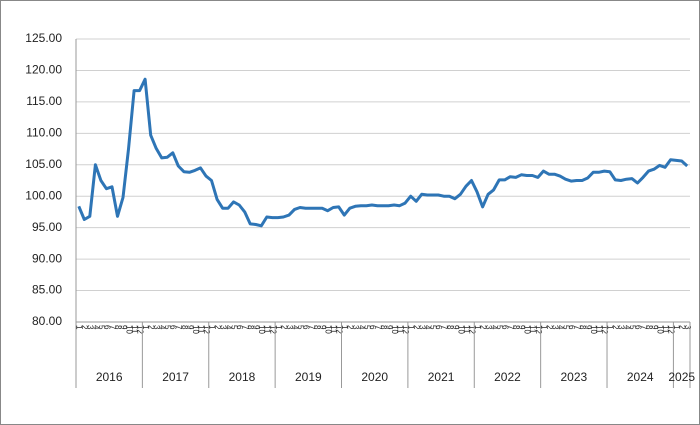 This screenshot has height=425, width=700. What do you see at coordinates (47, 290) in the screenshot?
I see `y-tick-label: 85.00` at bounding box center [47, 290].